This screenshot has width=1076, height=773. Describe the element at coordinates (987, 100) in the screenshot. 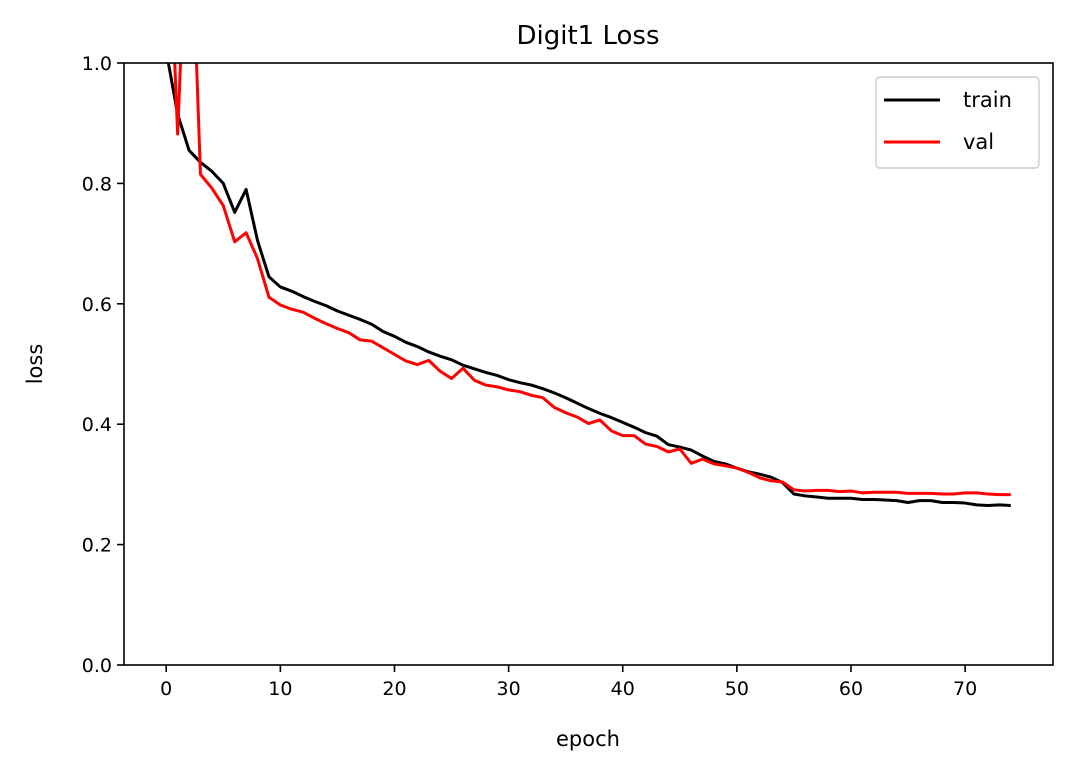

I see `legend-label-train: train` at that location.